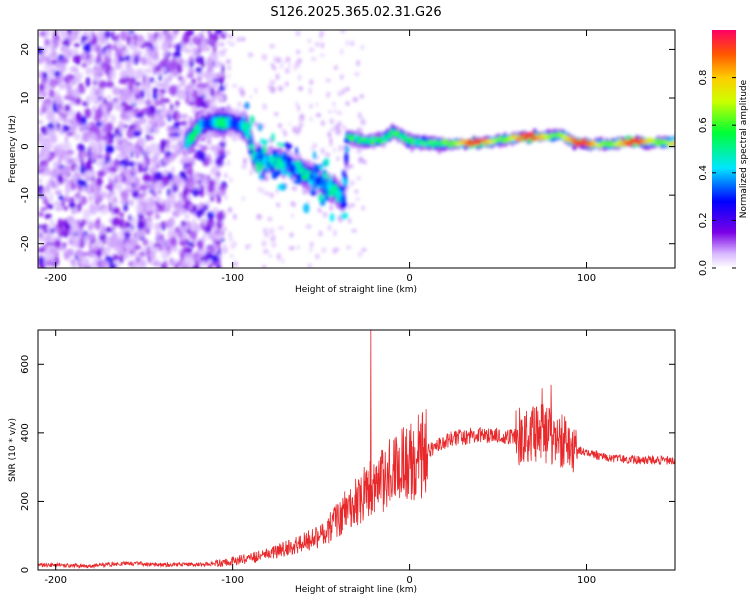 The image size is (750, 600). I want to click on y-tick-label: 600, so click(25, 364).